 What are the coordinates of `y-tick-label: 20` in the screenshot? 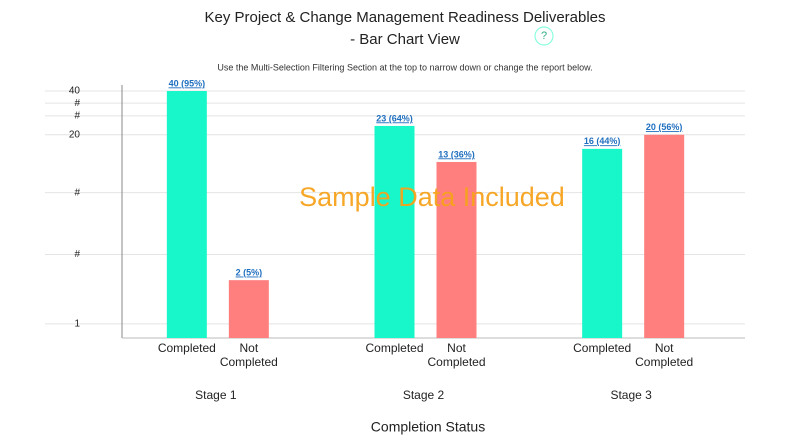 It's located at (75, 134).